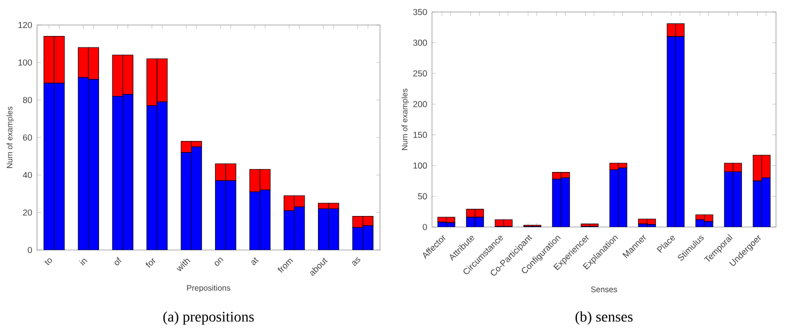 This screenshot has width=789, height=336. What do you see at coordinates (27, 100) in the screenshot?
I see `y-tick-label: 80` at bounding box center [27, 100].